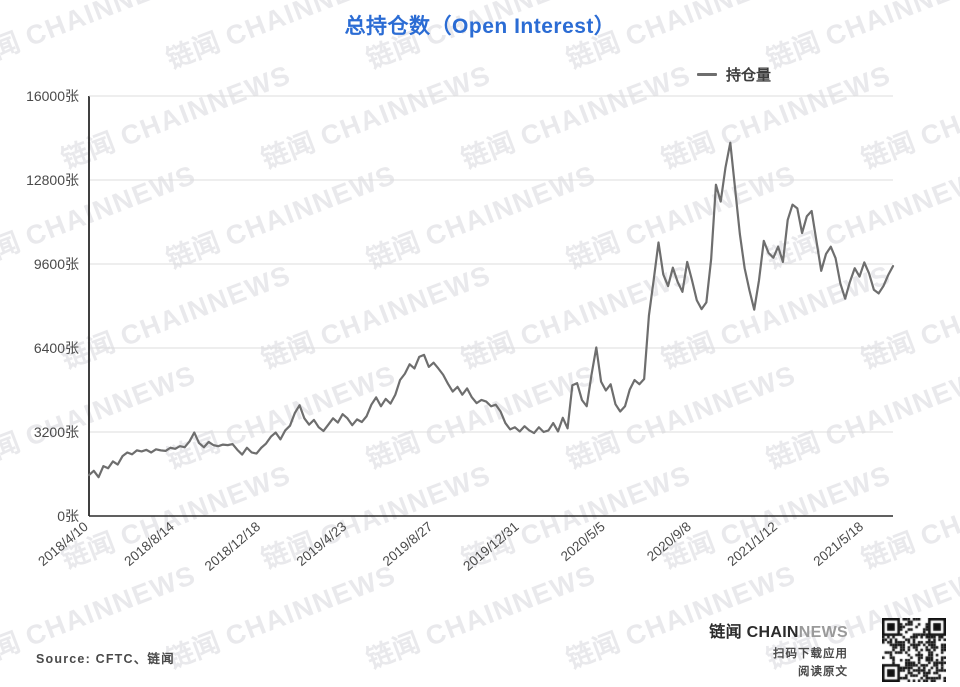 The image size is (960, 687). Describe the element at coordinates (810, 654) in the screenshot. I see `brand-sub-line-1: 扫码下载应用` at that location.